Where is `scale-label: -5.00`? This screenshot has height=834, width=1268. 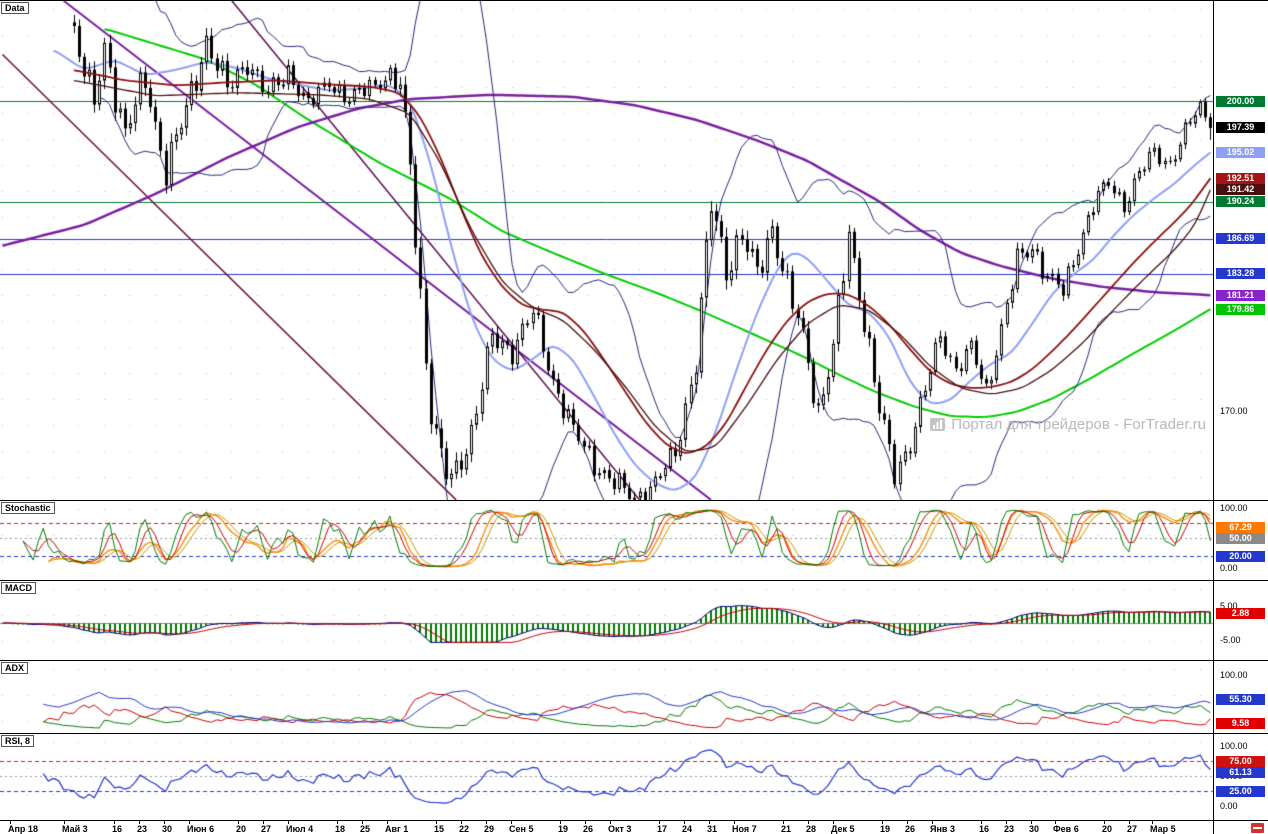
scale-label: -5.00 is located at coordinates (1230, 640).